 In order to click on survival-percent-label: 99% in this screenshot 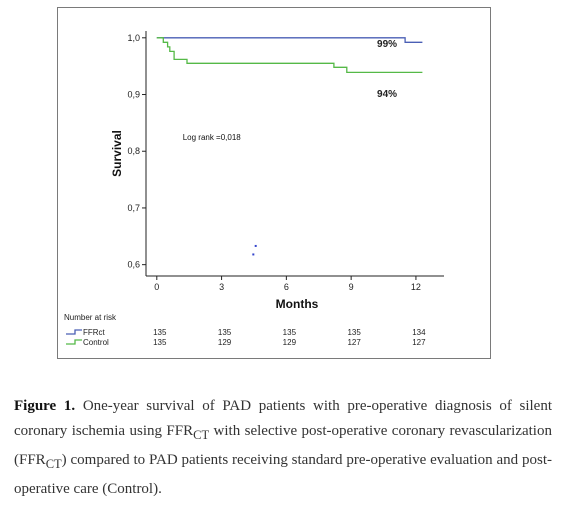, I will do `click(387, 44)`.